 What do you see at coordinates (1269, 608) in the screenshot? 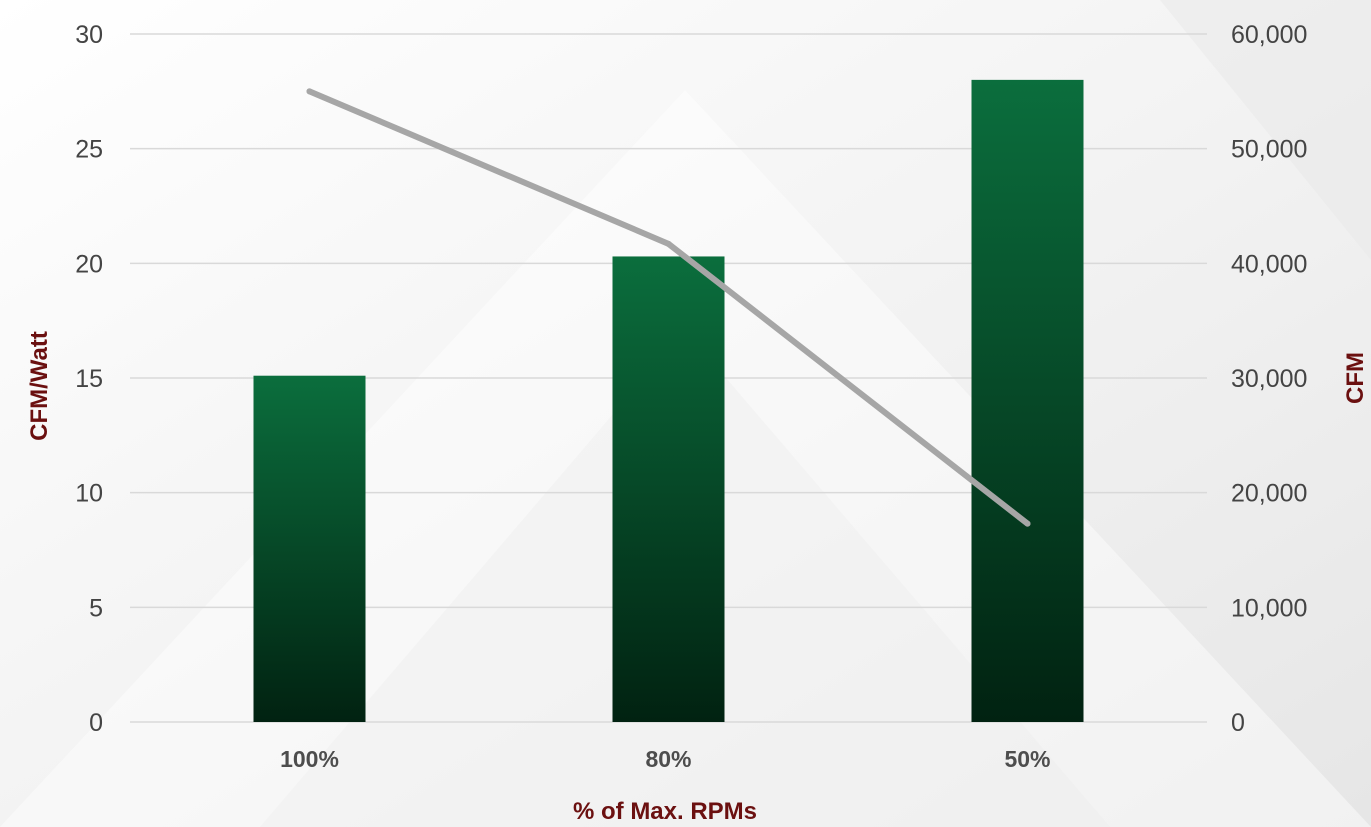
I see `right-y-tick-label: 10,000` at bounding box center [1269, 608].